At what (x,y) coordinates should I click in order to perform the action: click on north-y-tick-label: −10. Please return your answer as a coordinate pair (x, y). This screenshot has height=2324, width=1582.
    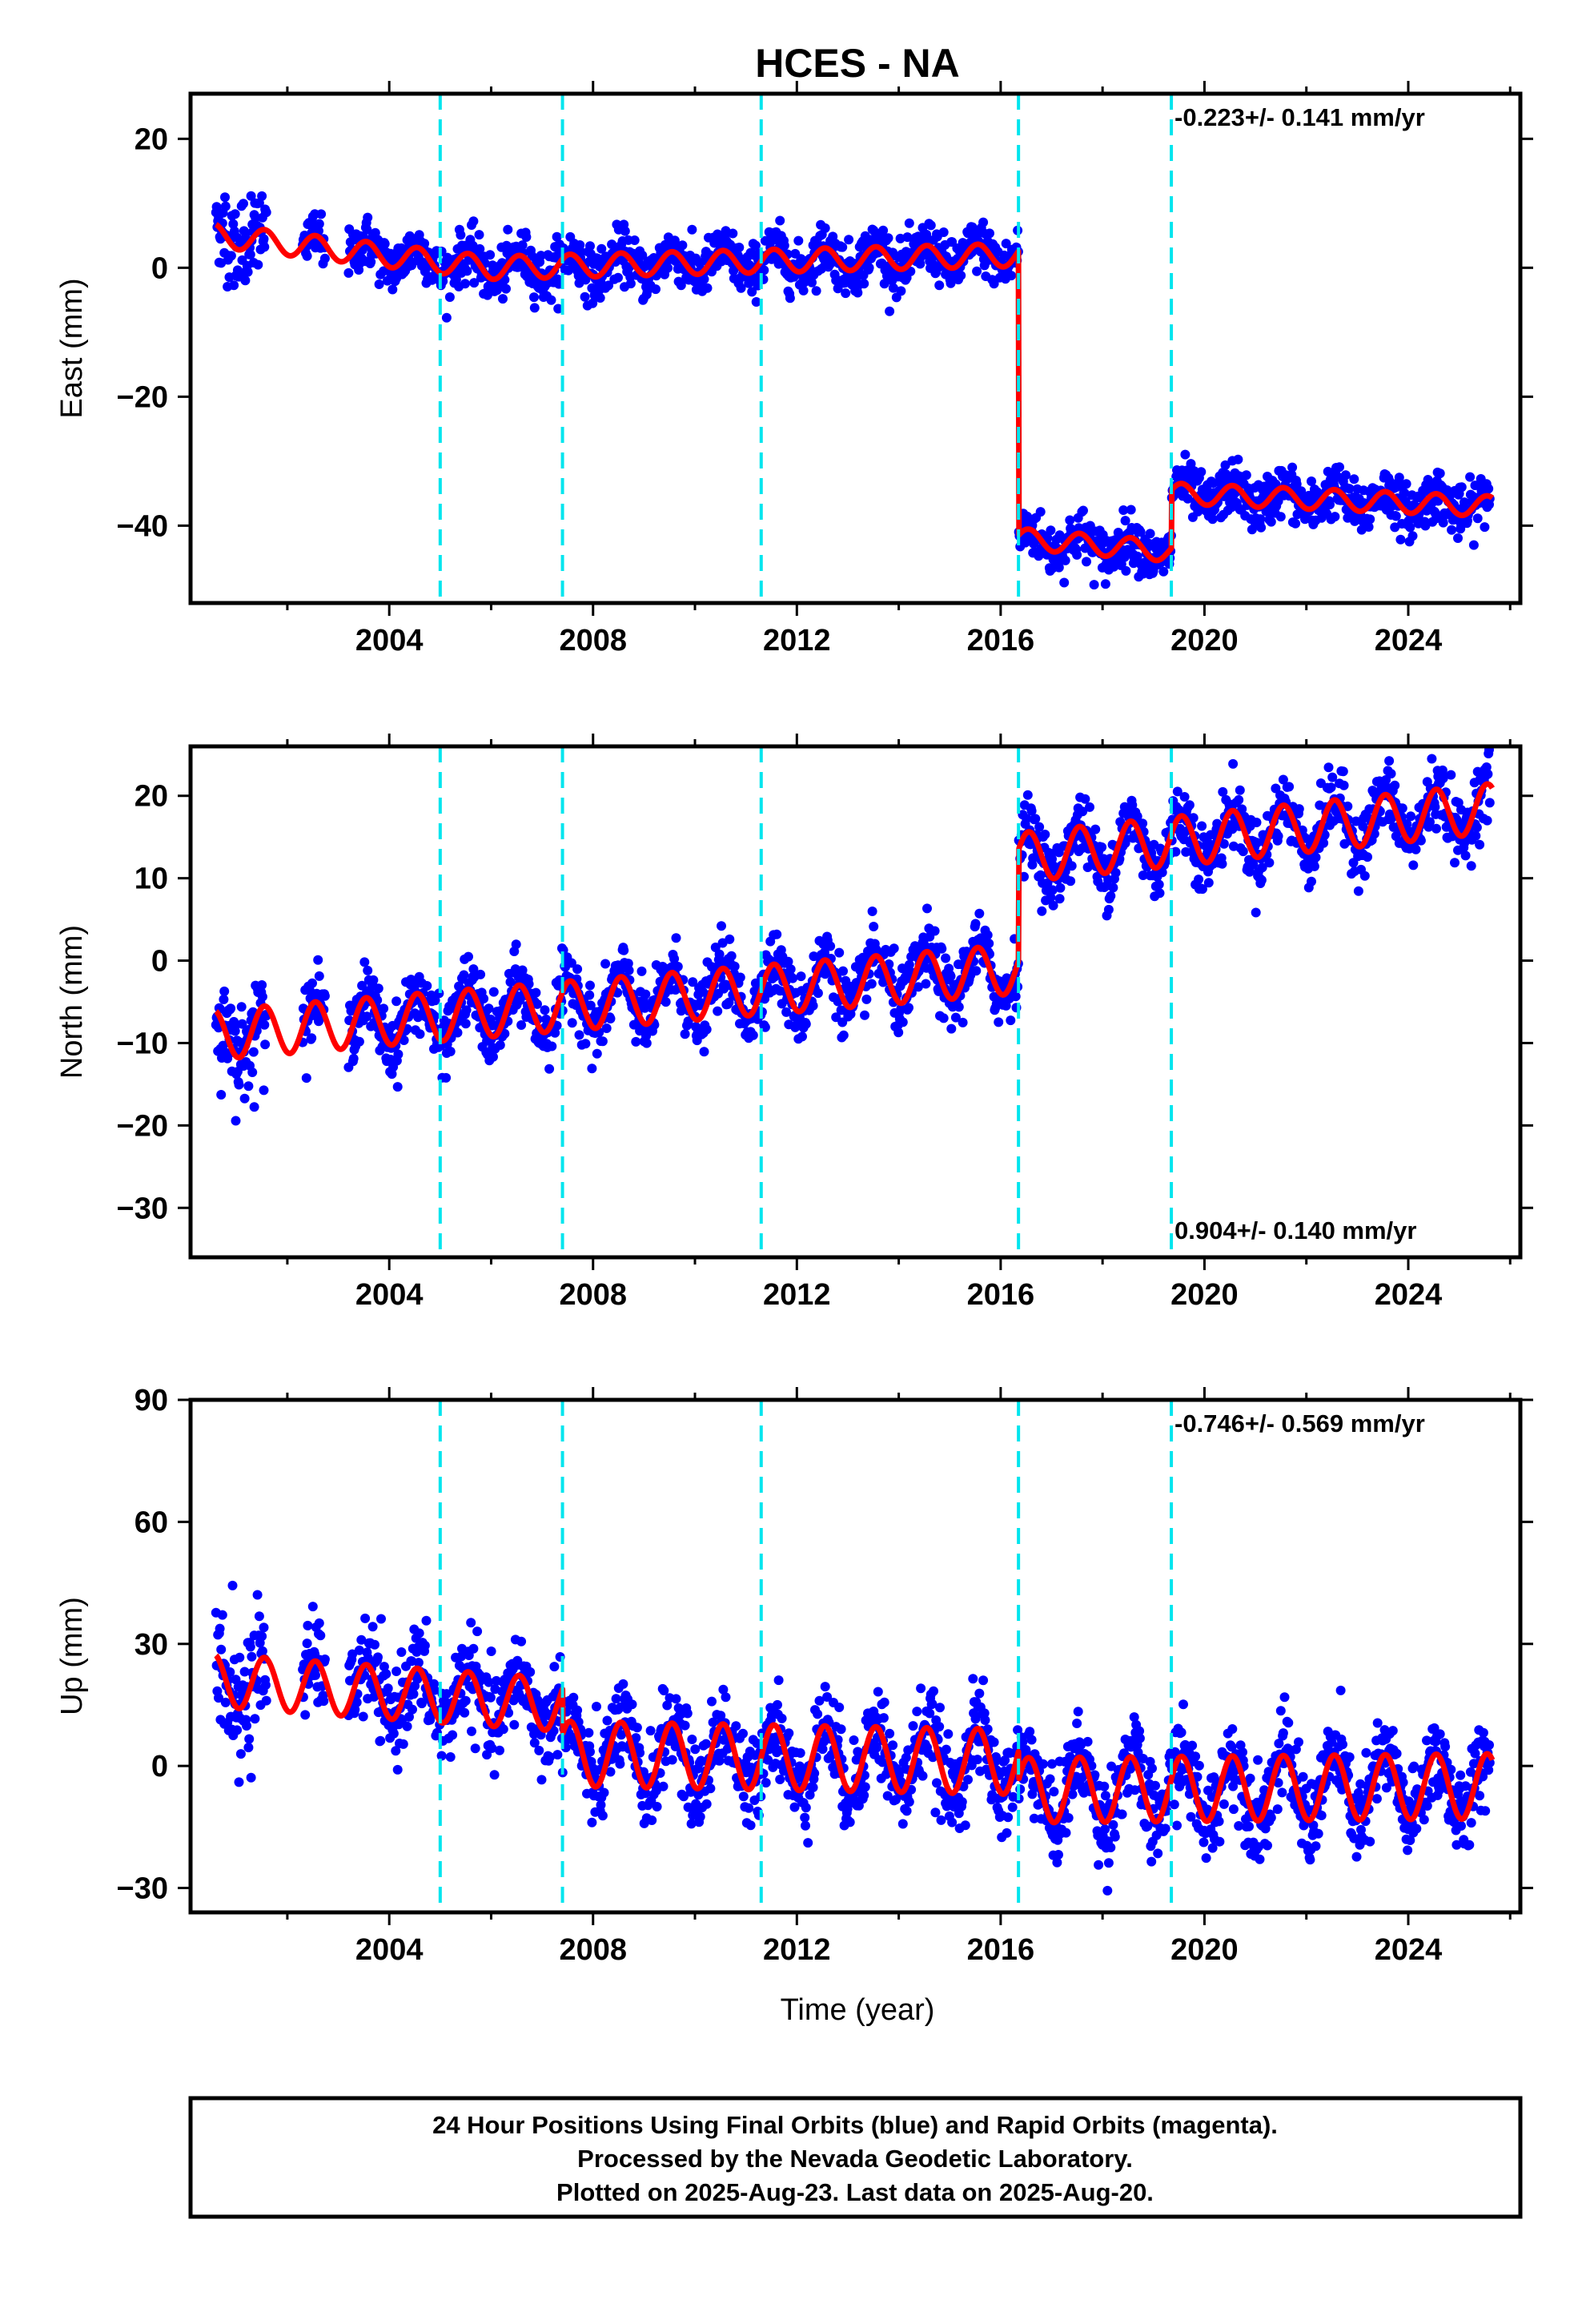
    Looking at the image, I should click on (142, 1043).